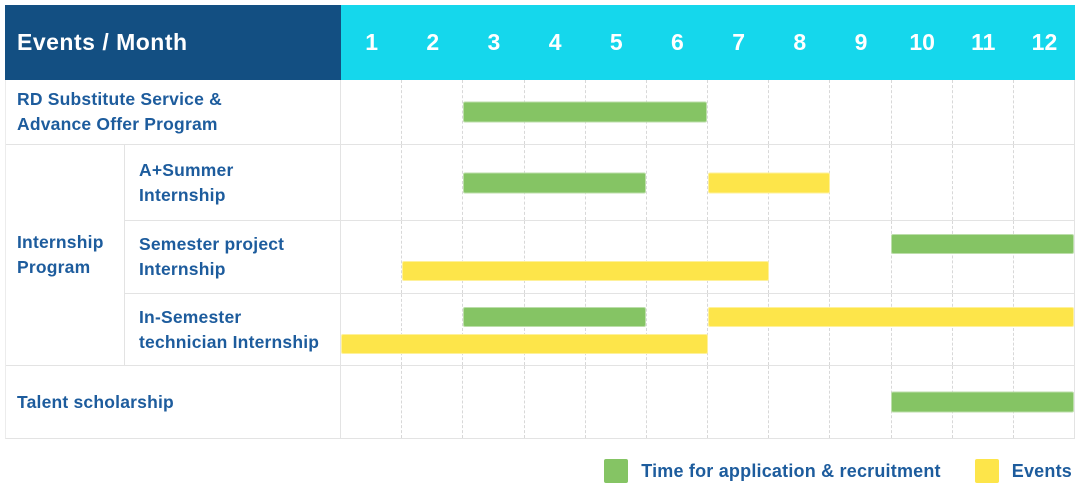 This screenshot has width=1080, height=494. I want to click on row-label-talent: Talent scholarship, so click(173, 402).